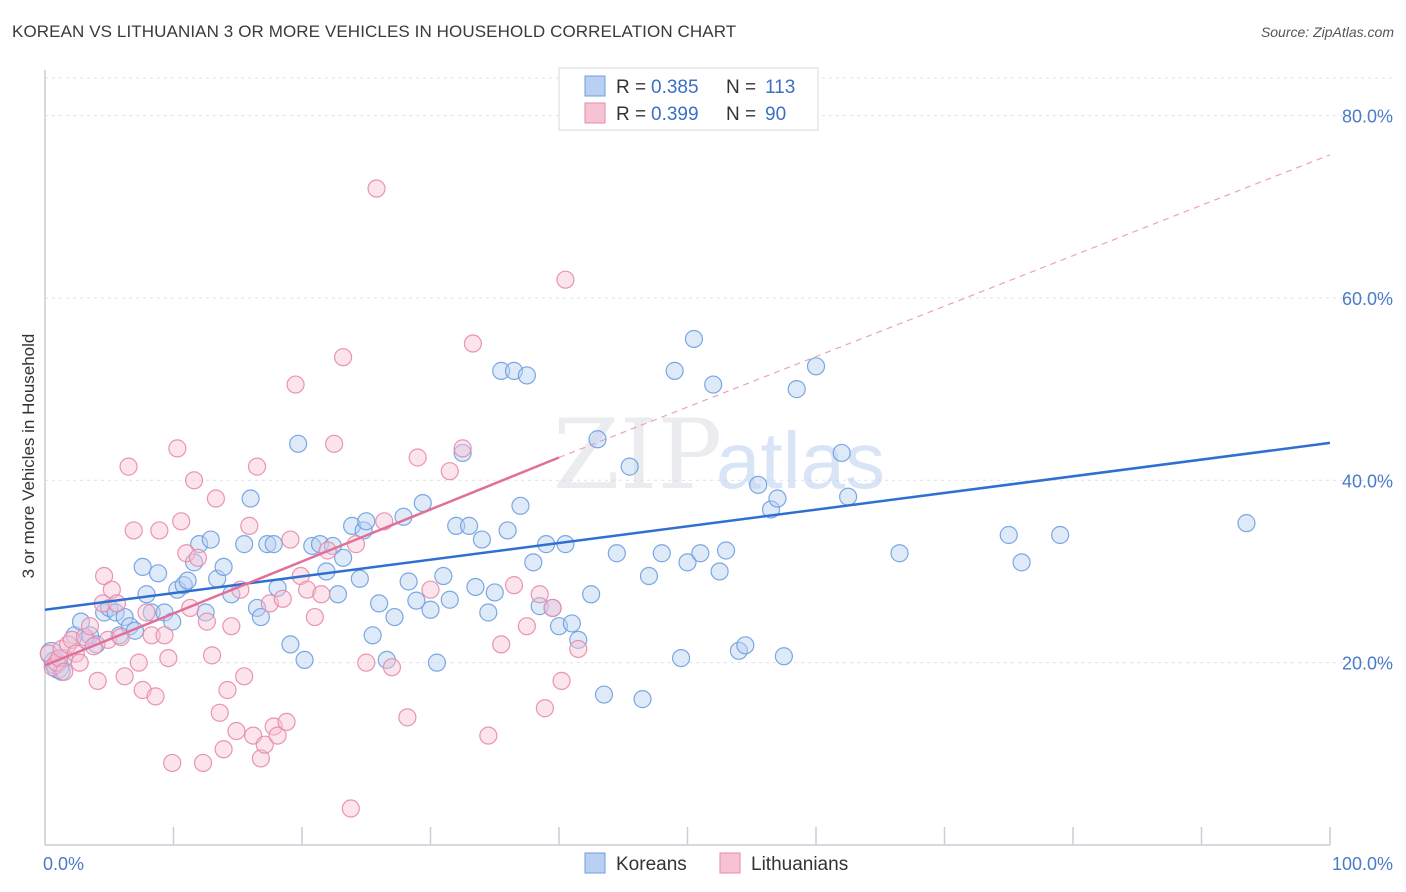  What do you see at coordinates (651, 864) in the screenshot?
I see `legend-label-koreans: Koreans` at bounding box center [651, 864].